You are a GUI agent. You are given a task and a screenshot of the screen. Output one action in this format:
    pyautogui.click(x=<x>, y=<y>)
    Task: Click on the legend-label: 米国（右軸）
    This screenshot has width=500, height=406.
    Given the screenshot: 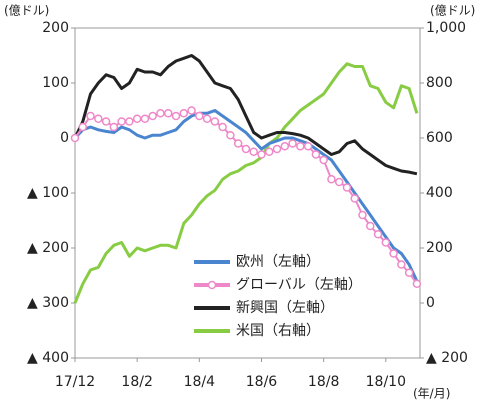 What is the action you would take?
    pyautogui.click(x=278, y=331)
    